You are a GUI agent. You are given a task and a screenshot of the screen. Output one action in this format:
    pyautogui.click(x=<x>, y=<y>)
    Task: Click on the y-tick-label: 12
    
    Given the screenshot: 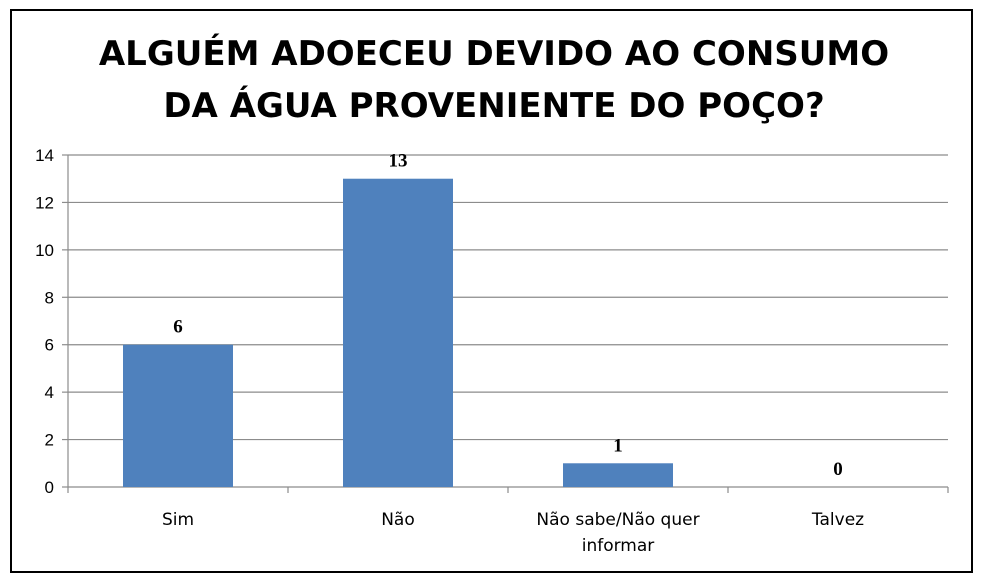 What is the action you would take?
    pyautogui.click(x=44, y=202)
    